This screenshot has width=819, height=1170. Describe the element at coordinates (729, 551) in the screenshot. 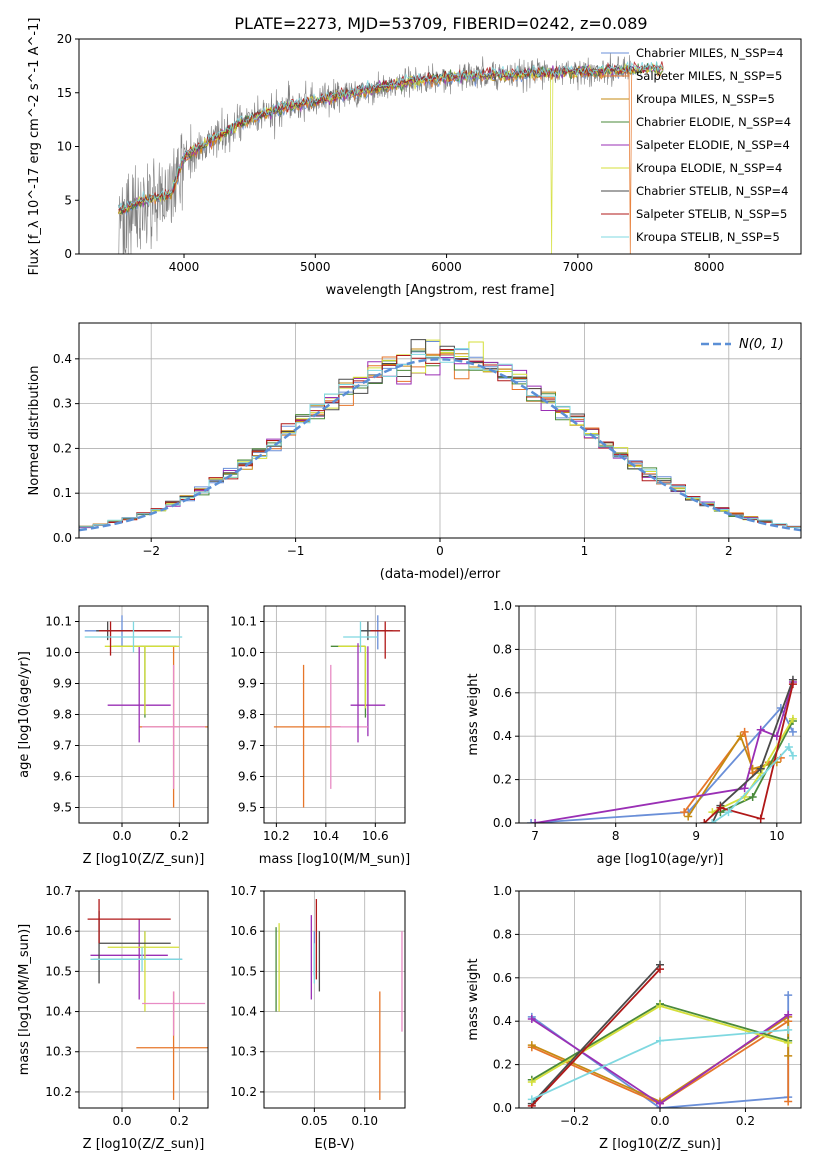

I see `x-tick-label: 2` at that location.